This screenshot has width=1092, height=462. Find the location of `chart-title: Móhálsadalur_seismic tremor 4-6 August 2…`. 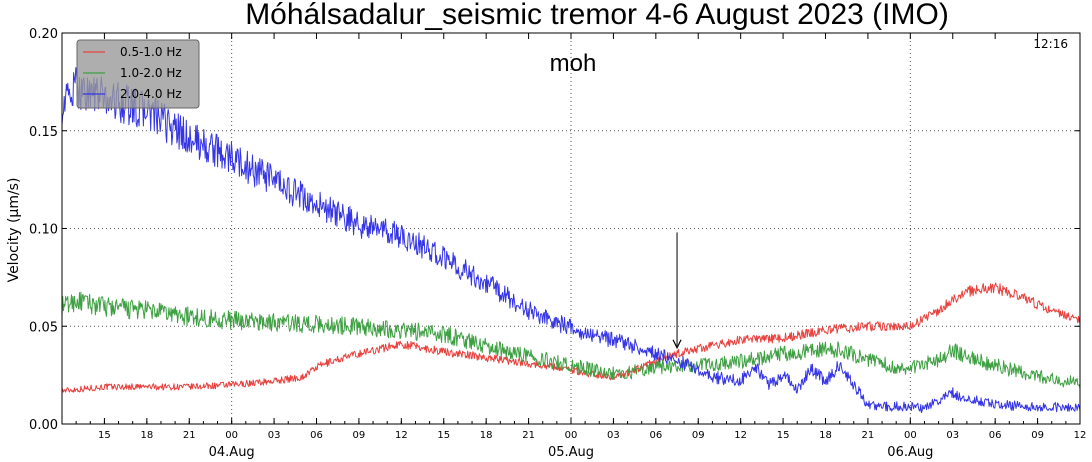

chart-title: Móhálsadalur_seismic tremor 4-6 August 2… is located at coordinates (597, 15).